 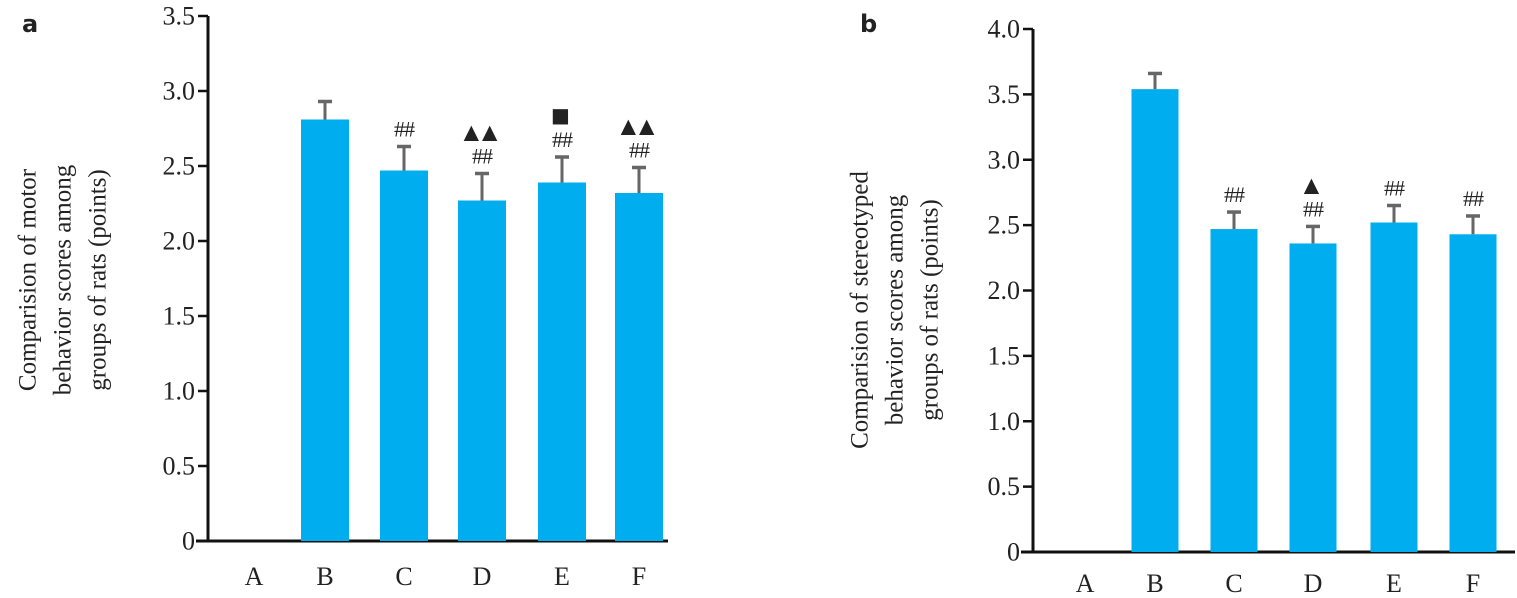 I want to click on y-axis-label-line: Comparision of motor, so click(x=28, y=279).